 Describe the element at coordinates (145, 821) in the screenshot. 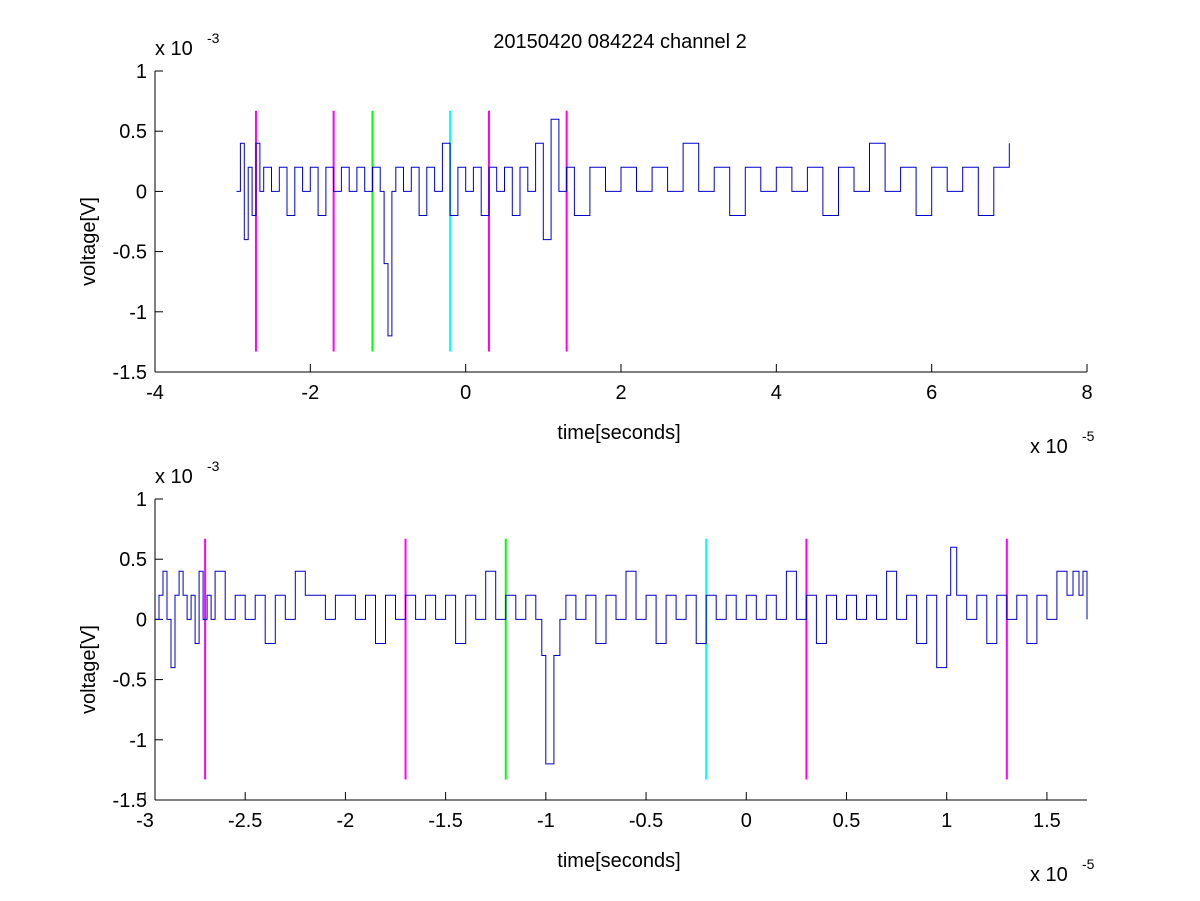

I see `x-tick-label: -3` at that location.